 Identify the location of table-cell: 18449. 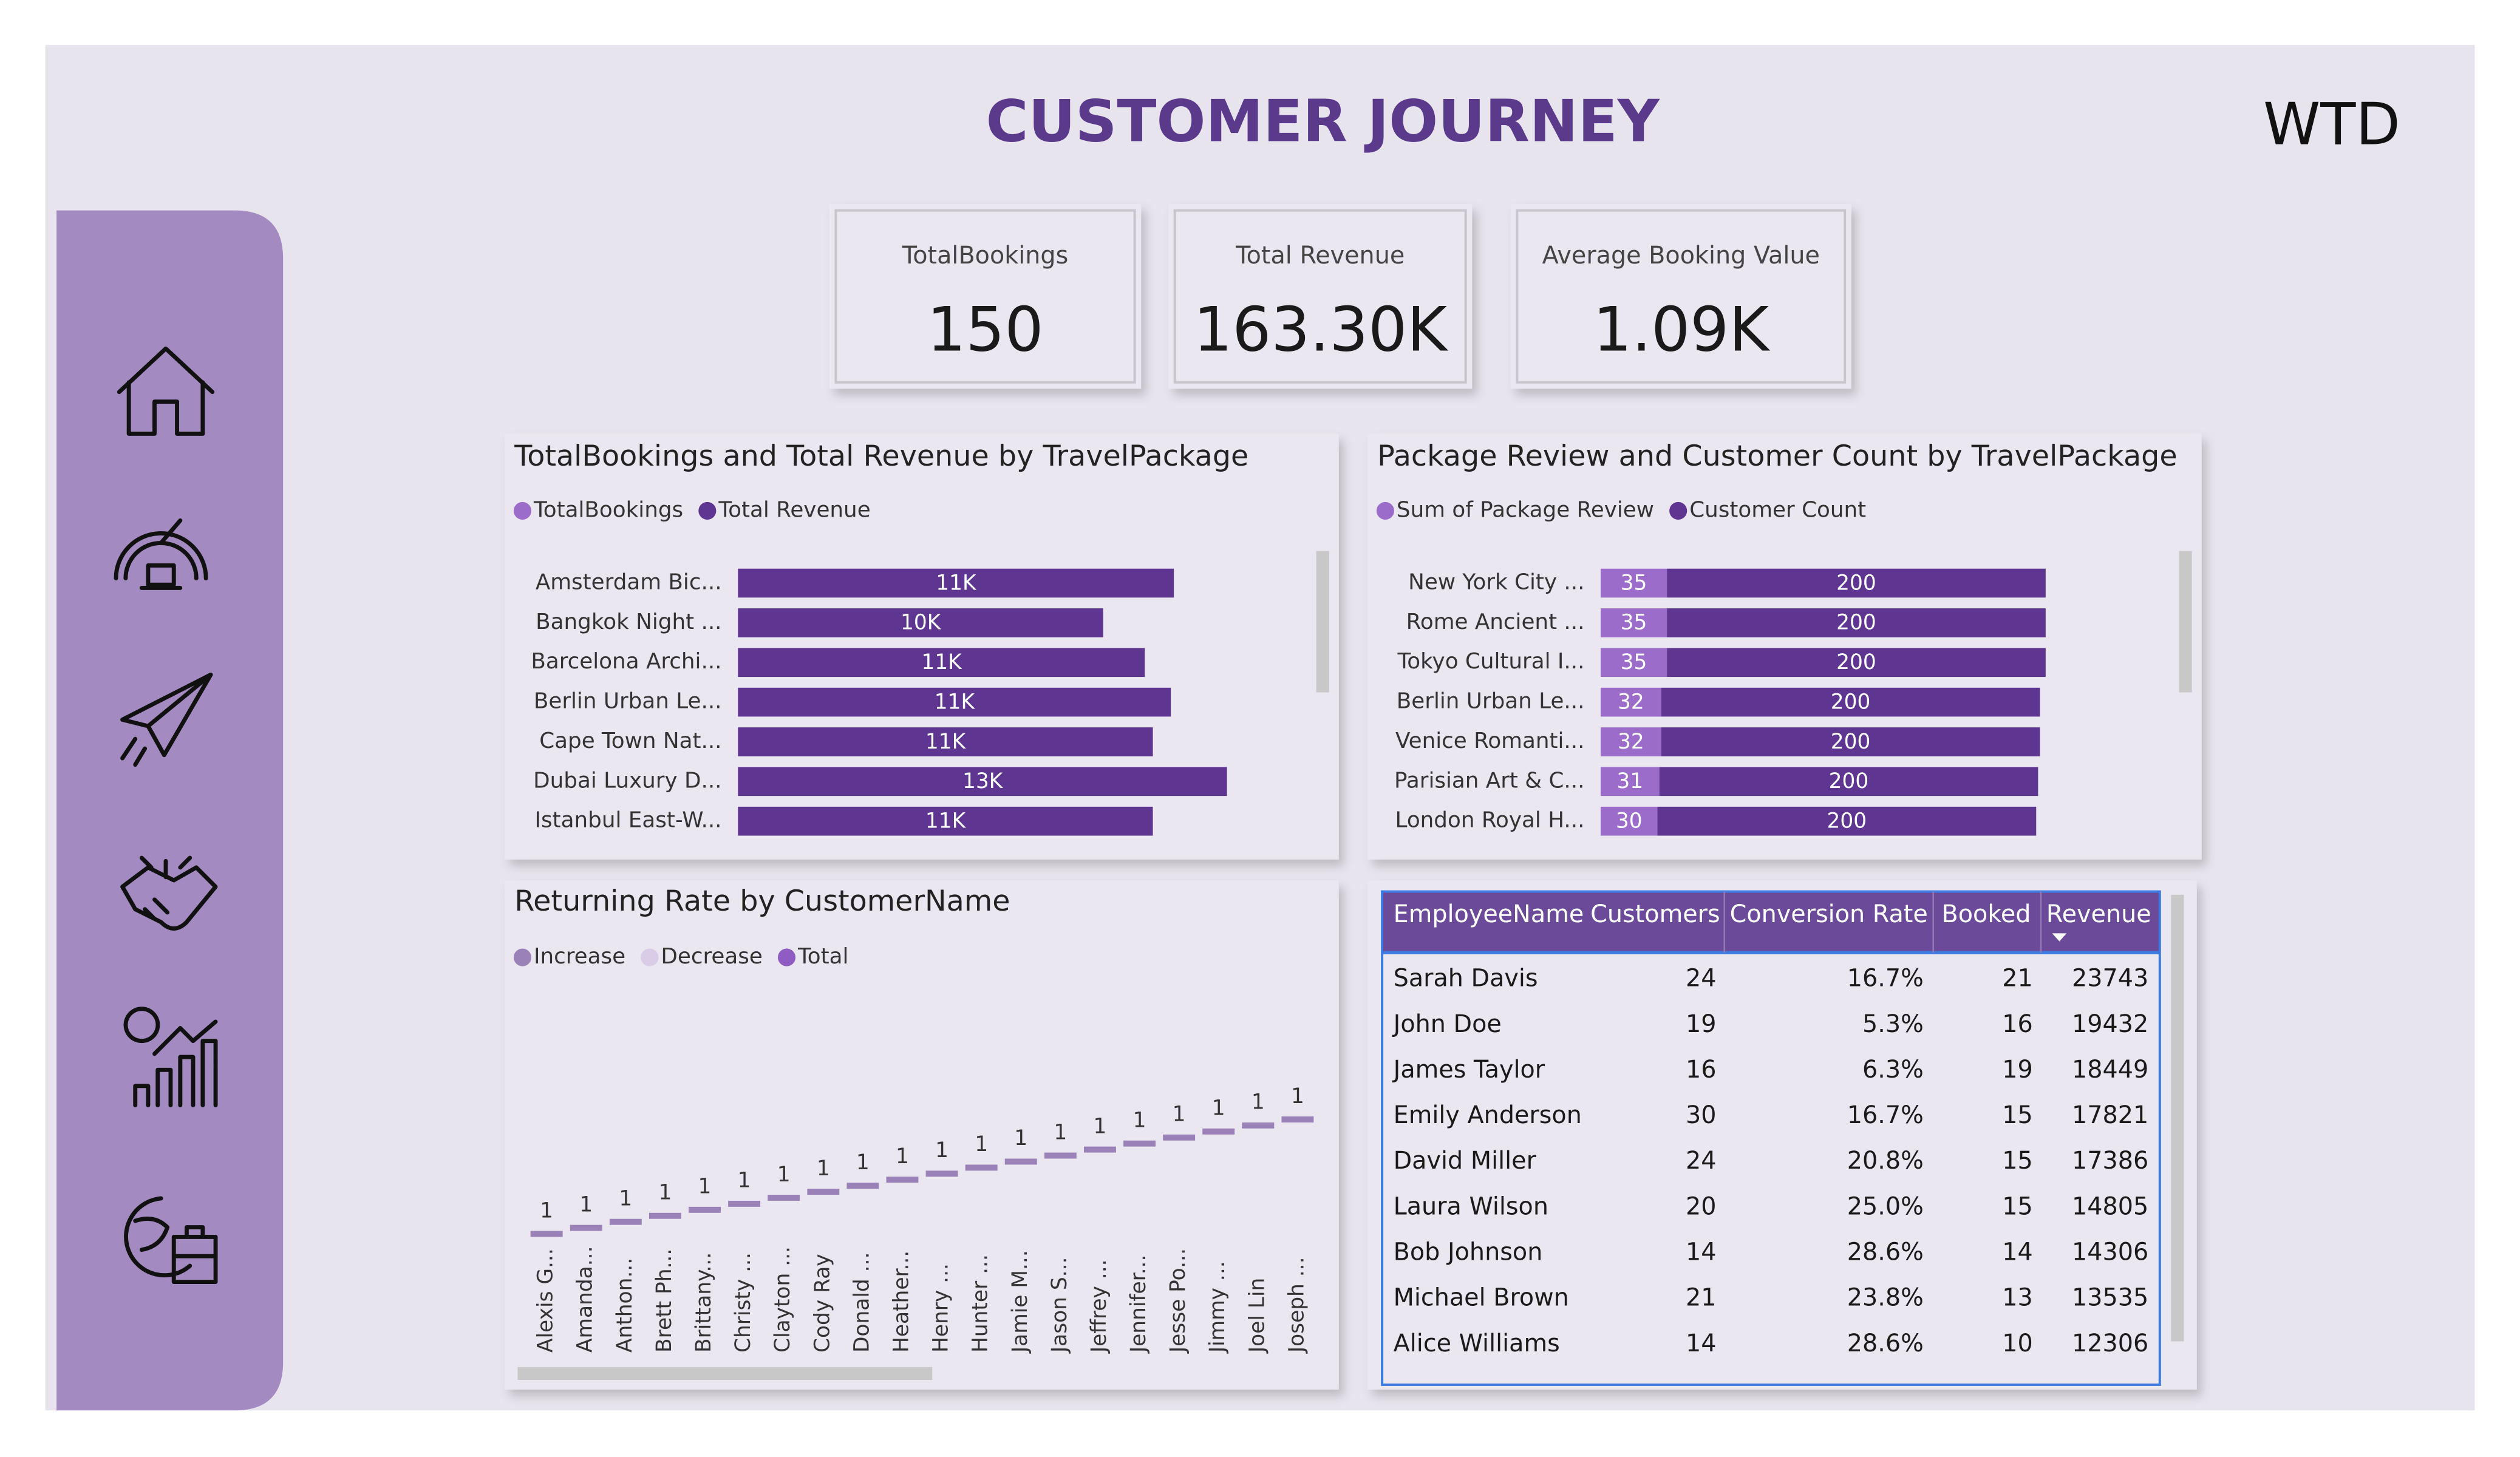
(2110, 1070).